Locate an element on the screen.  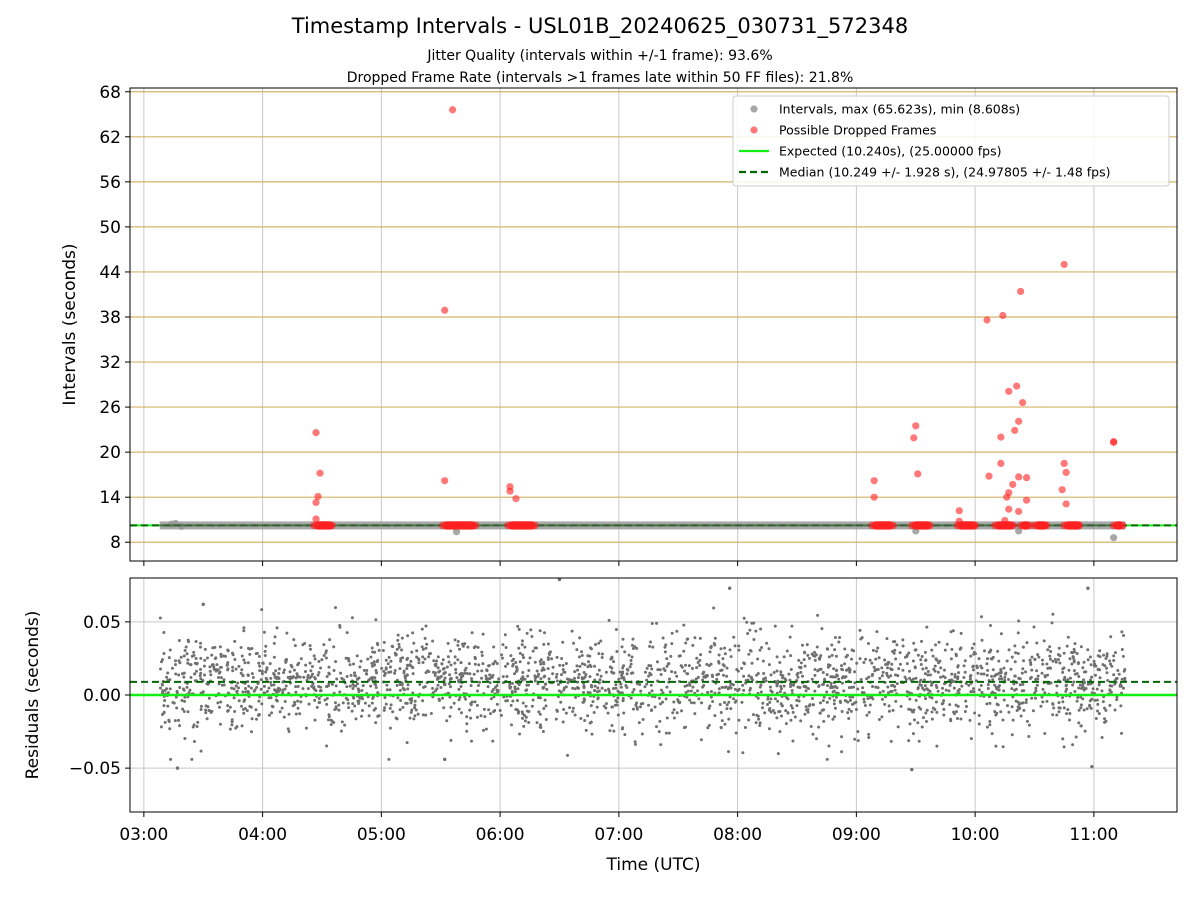
bottom-xtick-label: 05:00 is located at coordinates (381, 835).